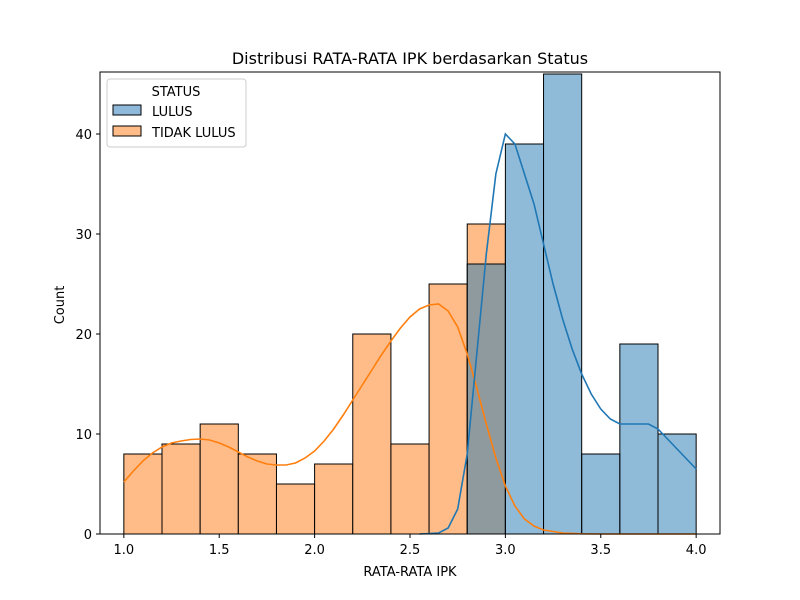 Image resolution: width=800 pixels, height=600 pixels. Describe the element at coordinates (193, 133) in the screenshot. I see `legend-label-tidak-lulus: TIDAK LULUS` at that location.